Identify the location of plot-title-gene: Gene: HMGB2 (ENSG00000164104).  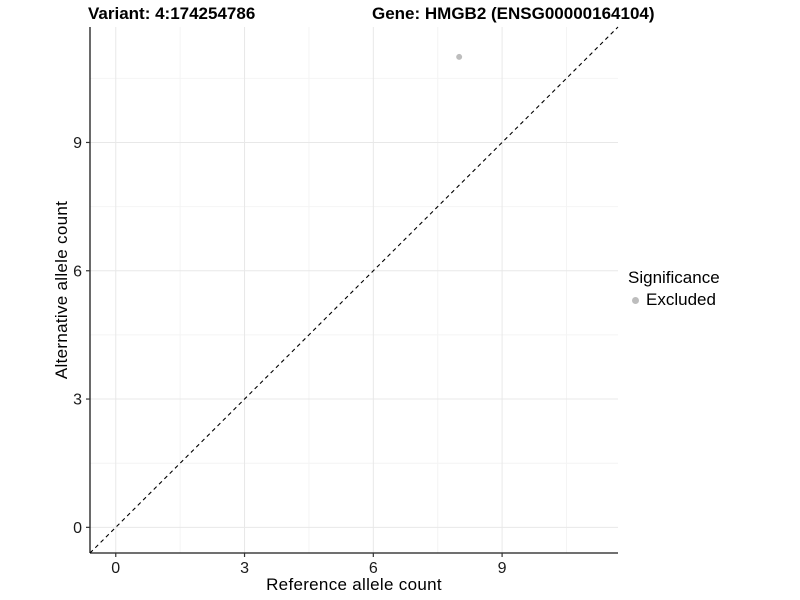
(513, 13).